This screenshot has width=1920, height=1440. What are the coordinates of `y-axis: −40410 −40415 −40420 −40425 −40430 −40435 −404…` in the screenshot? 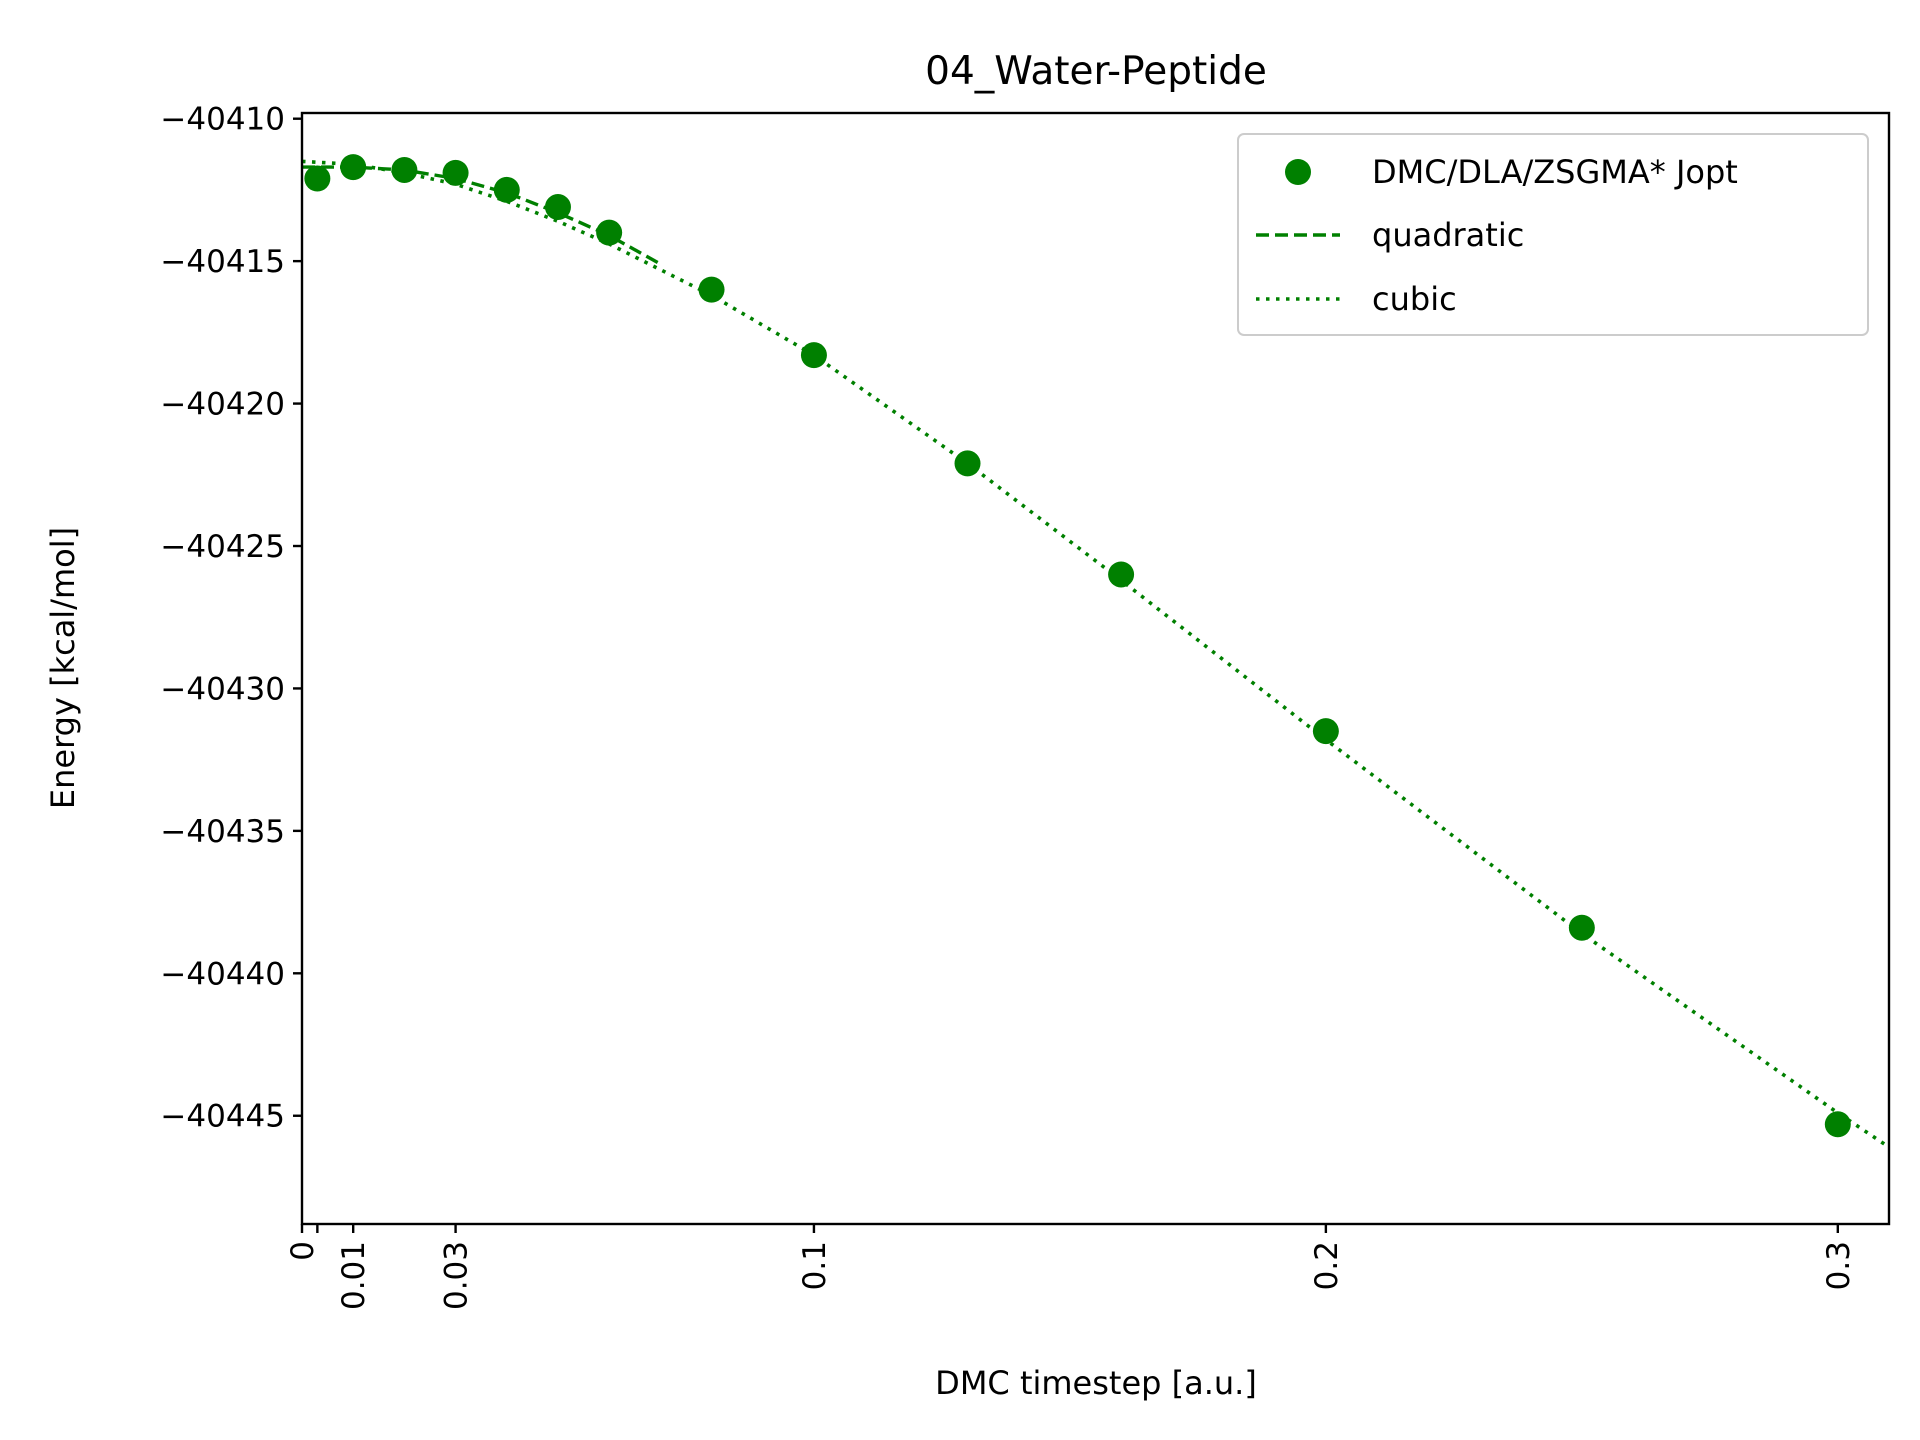 It's located at (231, 618).